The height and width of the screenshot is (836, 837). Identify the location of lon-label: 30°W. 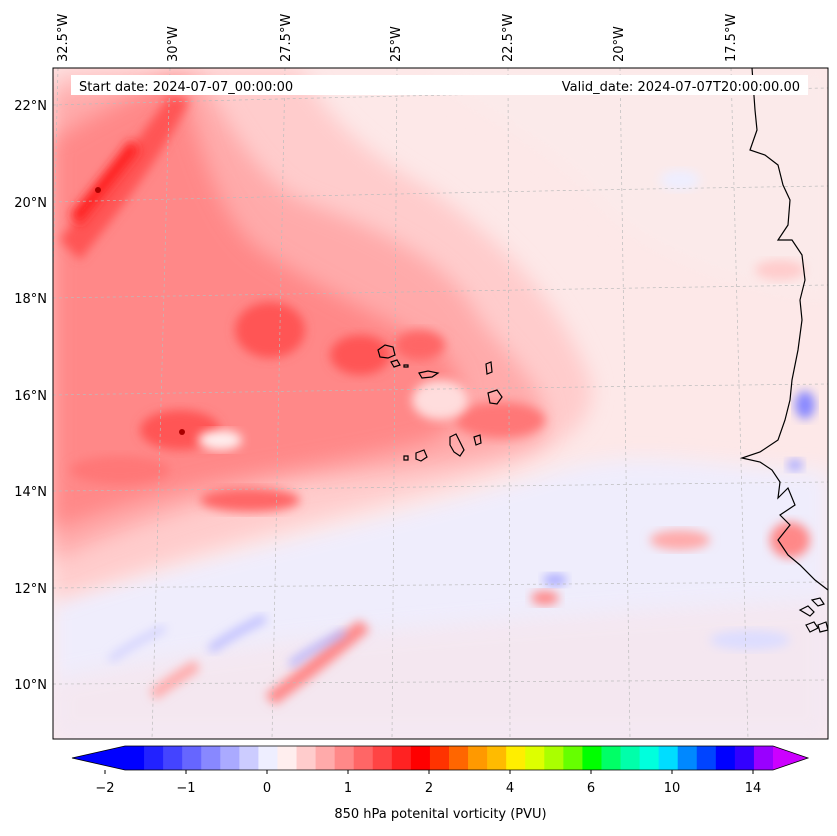
(173, 44).